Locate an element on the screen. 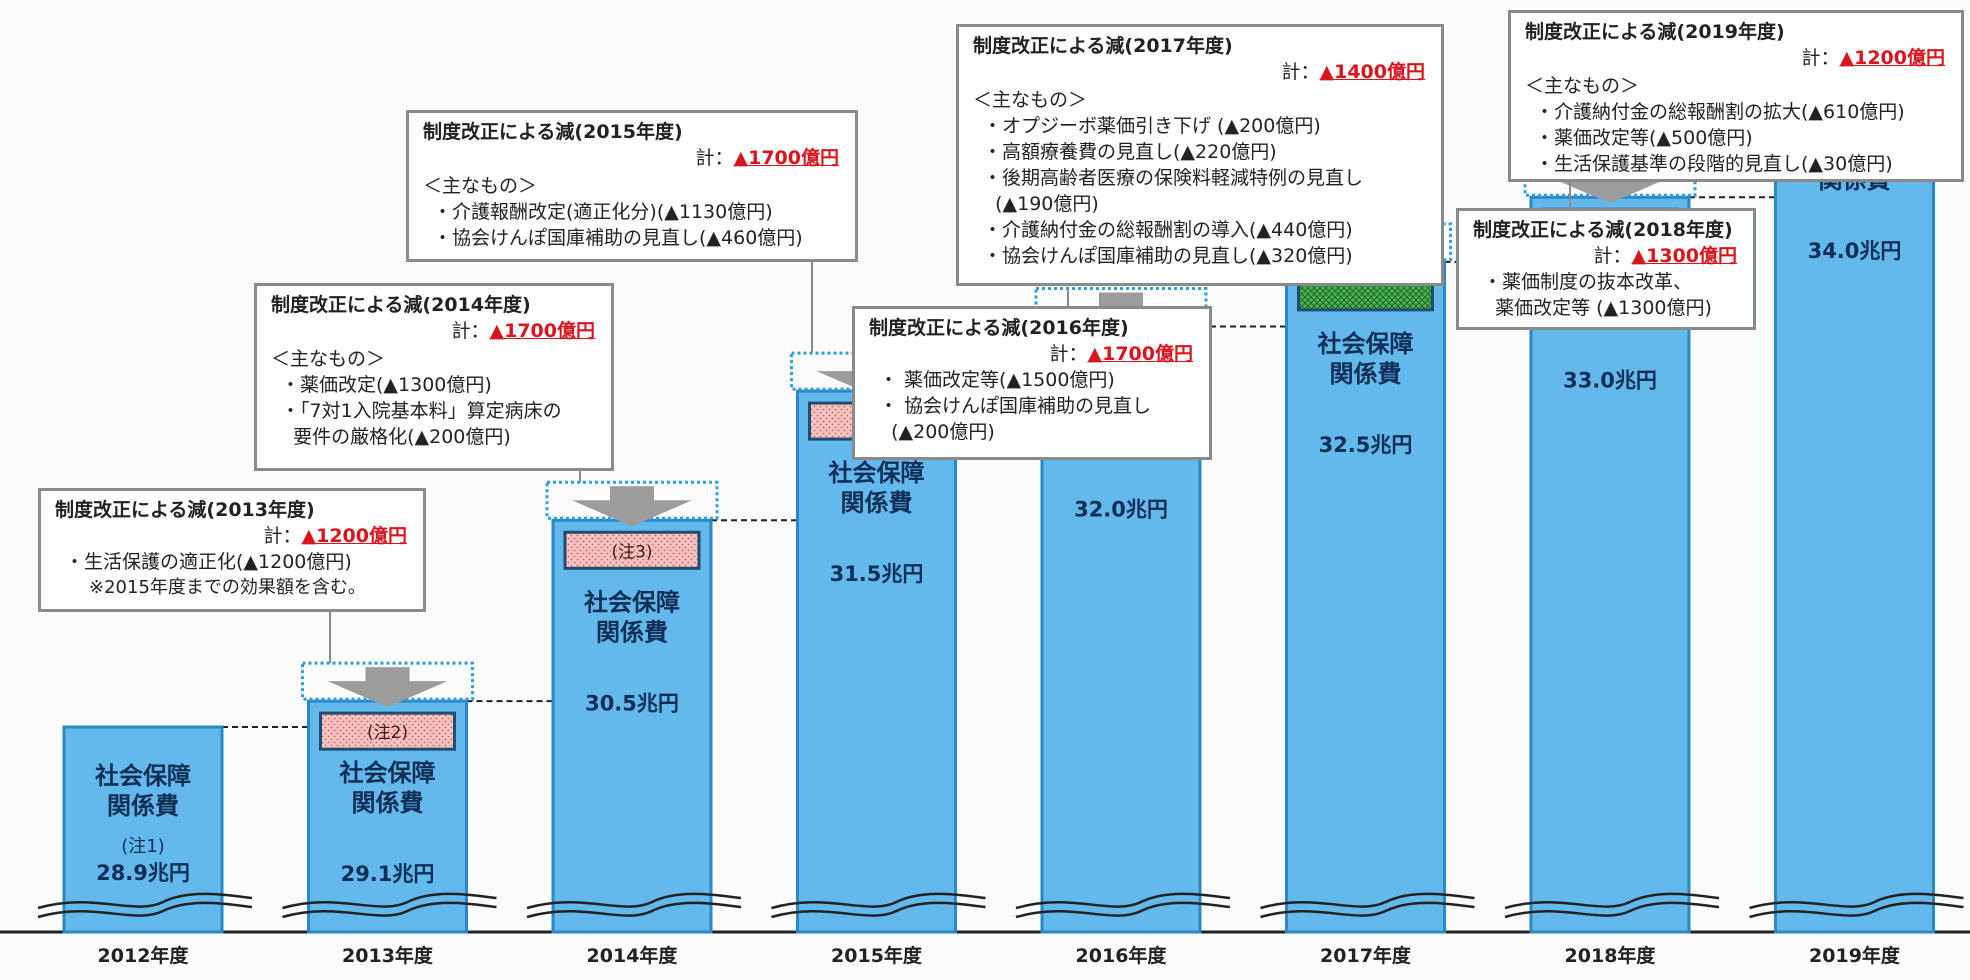 This screenshot has width=1970, height=980. callout-item: ・協会けんぽ国庫補助の見直し(▲460億円) is located at coordinates (618, 238).